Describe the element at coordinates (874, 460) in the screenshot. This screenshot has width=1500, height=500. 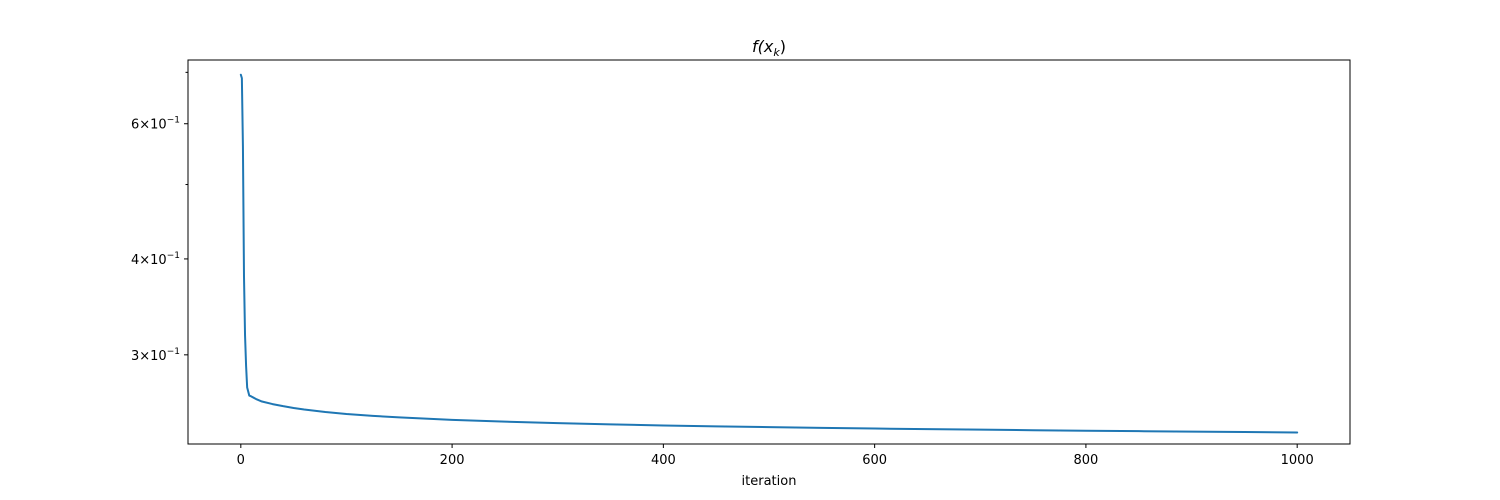
I see `x-tick-label: 600` at that location.